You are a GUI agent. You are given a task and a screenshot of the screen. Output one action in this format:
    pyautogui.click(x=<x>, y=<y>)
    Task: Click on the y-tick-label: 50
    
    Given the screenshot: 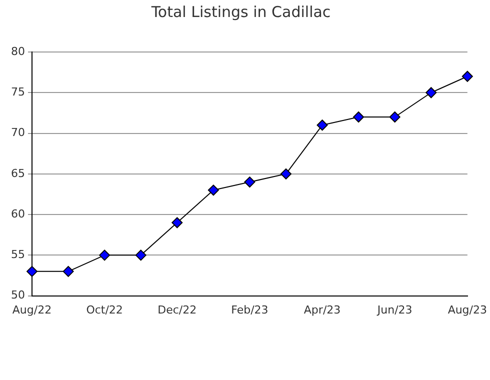 What is the action you would take?
    pyautogui.click(x=17, y=295)
    